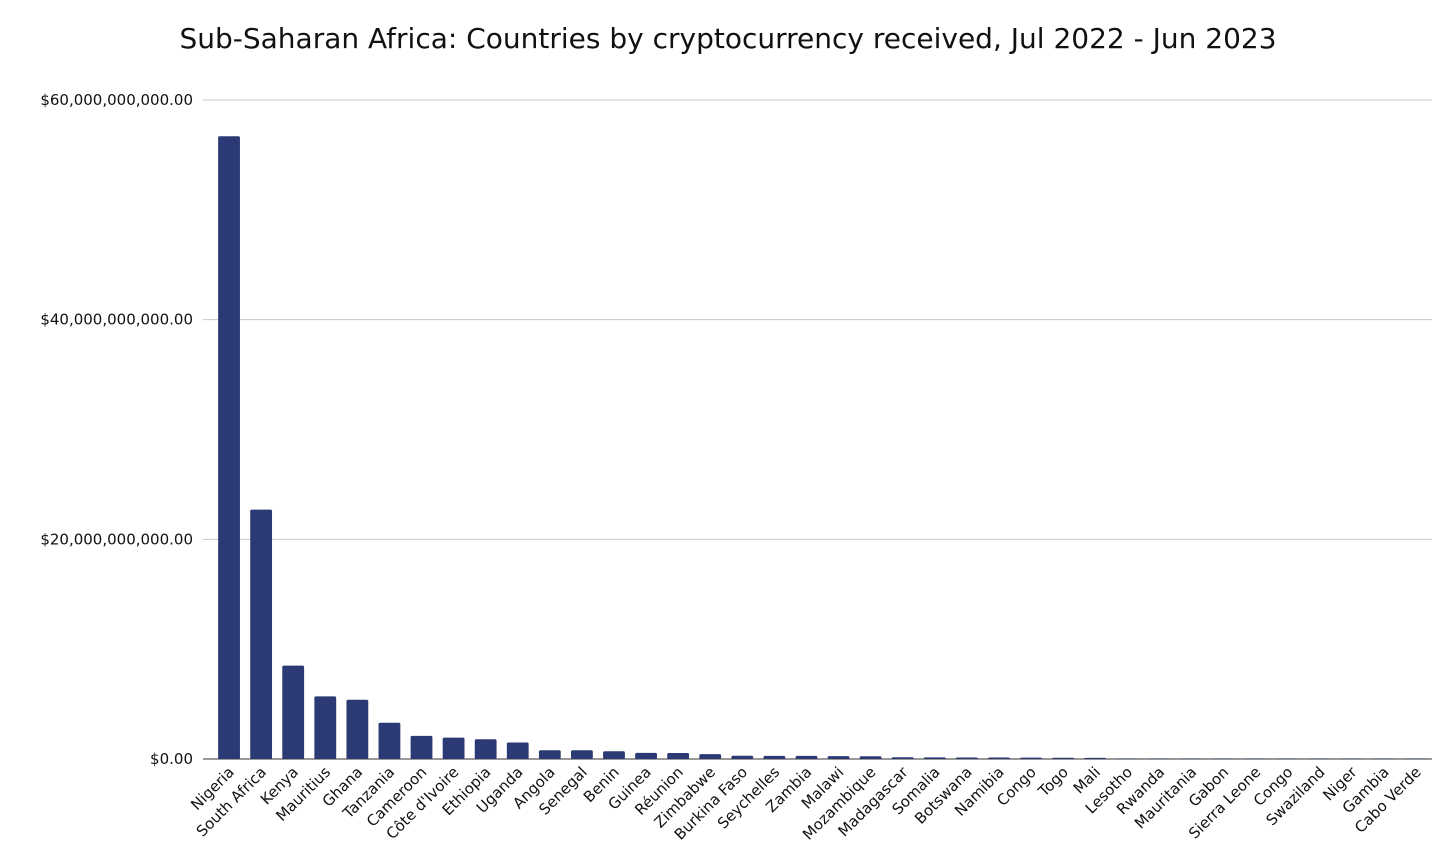  What do you see at coordinates (116, 320) in the screenshot?
I see `y-tick-label: $40,000,000,000.00` at bounding box center [116, 320].